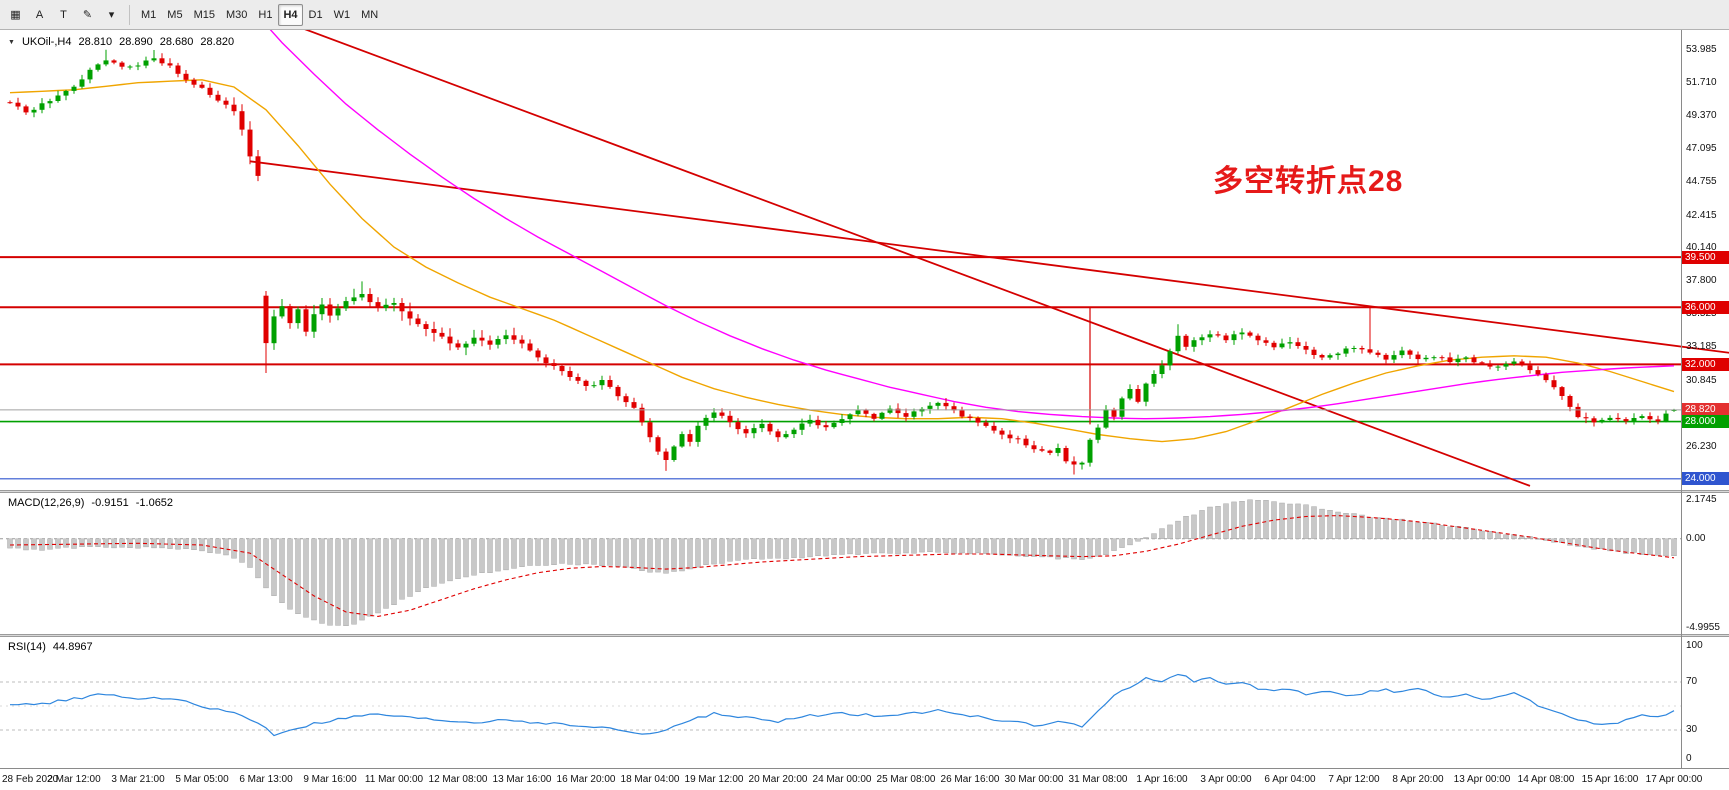 This screenshot has width=1729, height=790. I want to click on time-label: 17 Apr 00:00, so click(1674, 779).